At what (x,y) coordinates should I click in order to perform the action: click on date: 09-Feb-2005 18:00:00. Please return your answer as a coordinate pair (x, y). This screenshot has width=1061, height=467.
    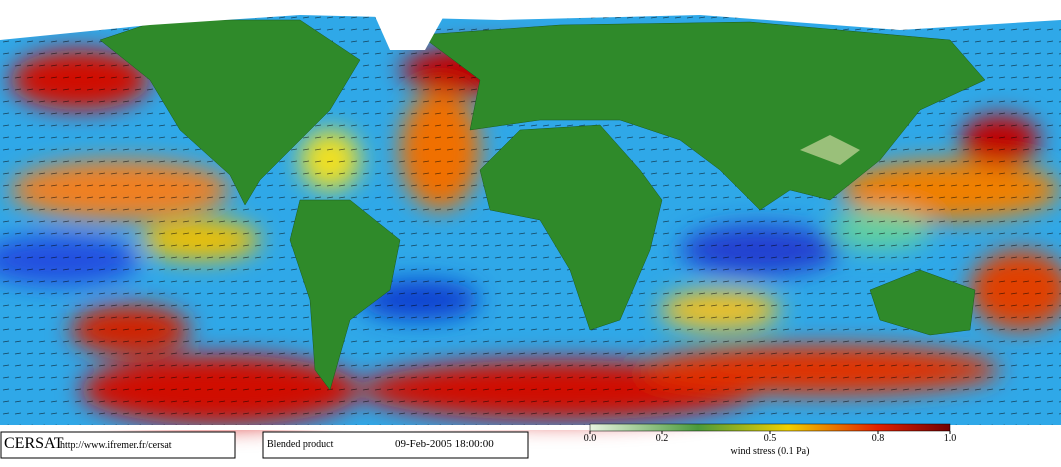
    Looking at the image, I should click on (444, 444).